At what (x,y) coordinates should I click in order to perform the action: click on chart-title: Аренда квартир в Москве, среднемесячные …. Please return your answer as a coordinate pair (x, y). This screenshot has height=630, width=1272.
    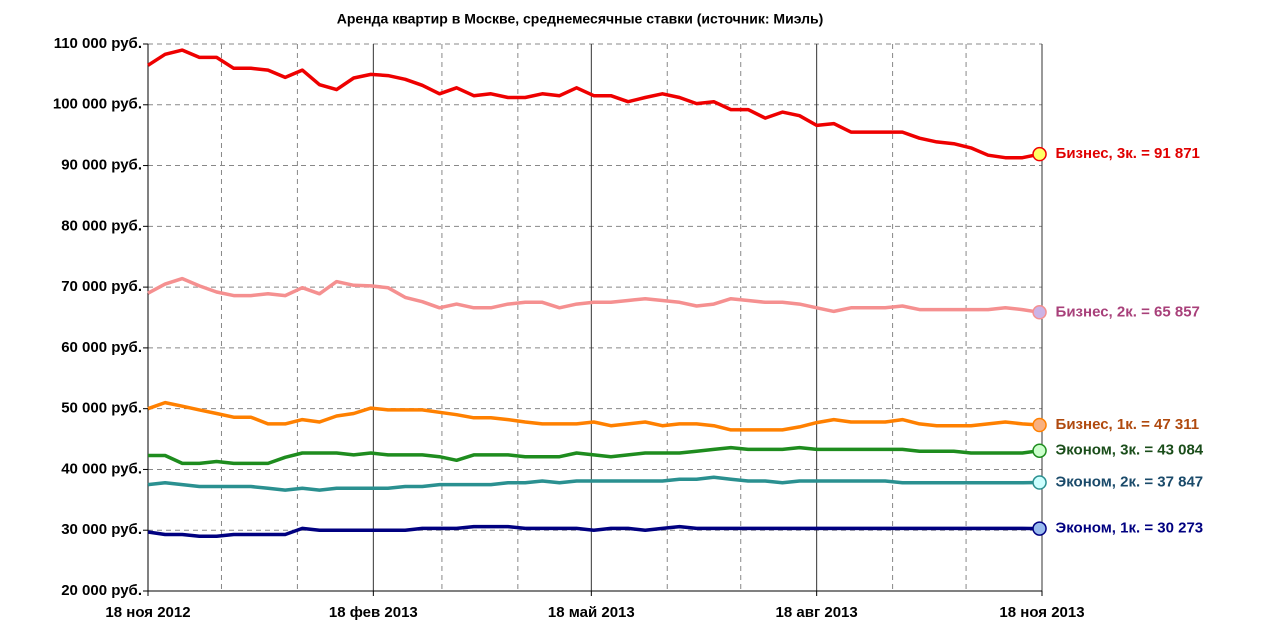
    Looking at the image, I should click on (580, 19).